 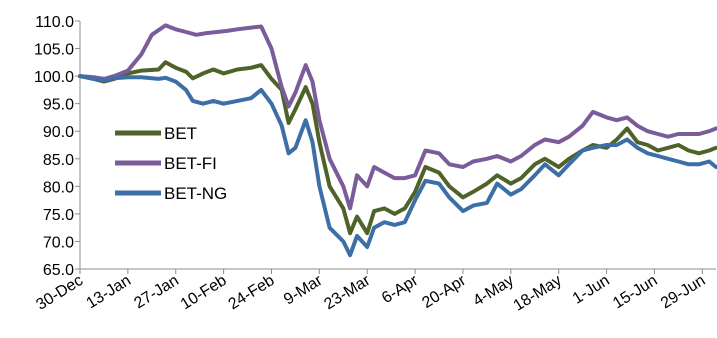 I want to click on x-tick-label: 18-May, so click(x=538, y=293).